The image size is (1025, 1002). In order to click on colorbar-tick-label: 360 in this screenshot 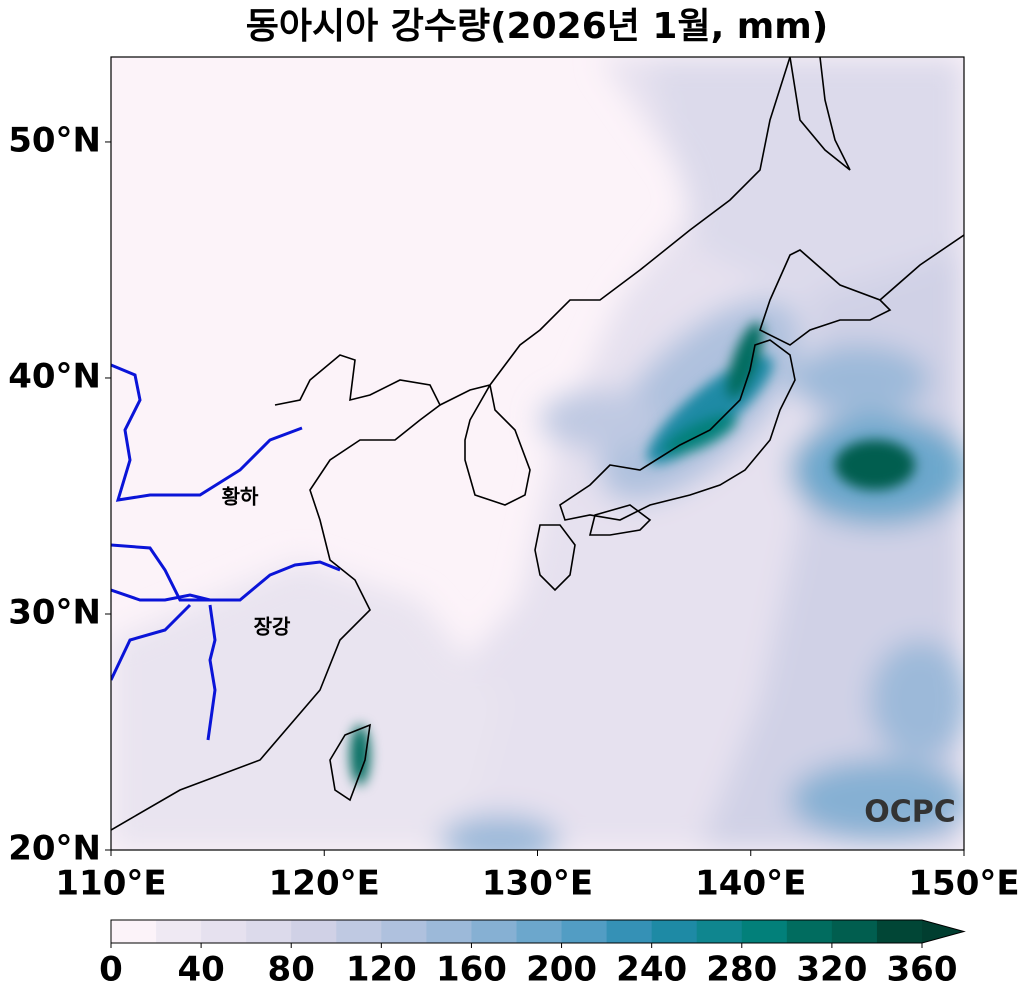, I will do `click(922, 970)`.